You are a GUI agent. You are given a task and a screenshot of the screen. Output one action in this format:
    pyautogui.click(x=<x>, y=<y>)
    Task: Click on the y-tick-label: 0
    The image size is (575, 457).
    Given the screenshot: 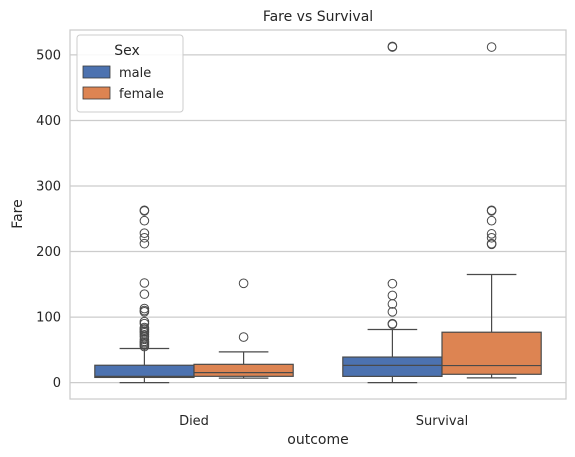 What is the action you would take?
    pyautogui.click(x=57, y=383)
    